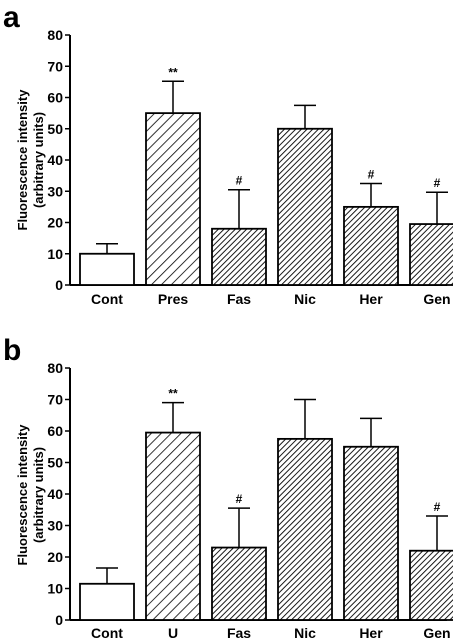  I want to click on panel-letter-b: b, so click(12, 350).